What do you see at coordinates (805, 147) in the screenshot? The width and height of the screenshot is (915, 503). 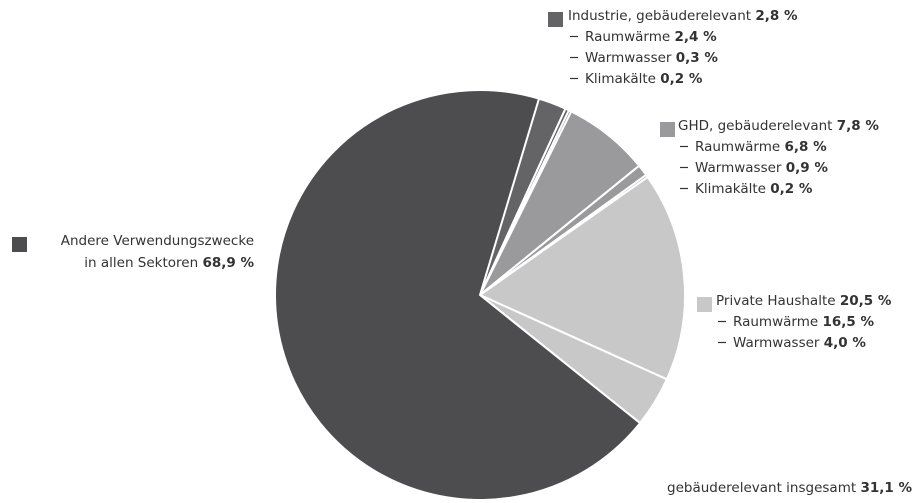 I see `part-value: 6,8 %` at bounding box center [805, 147].